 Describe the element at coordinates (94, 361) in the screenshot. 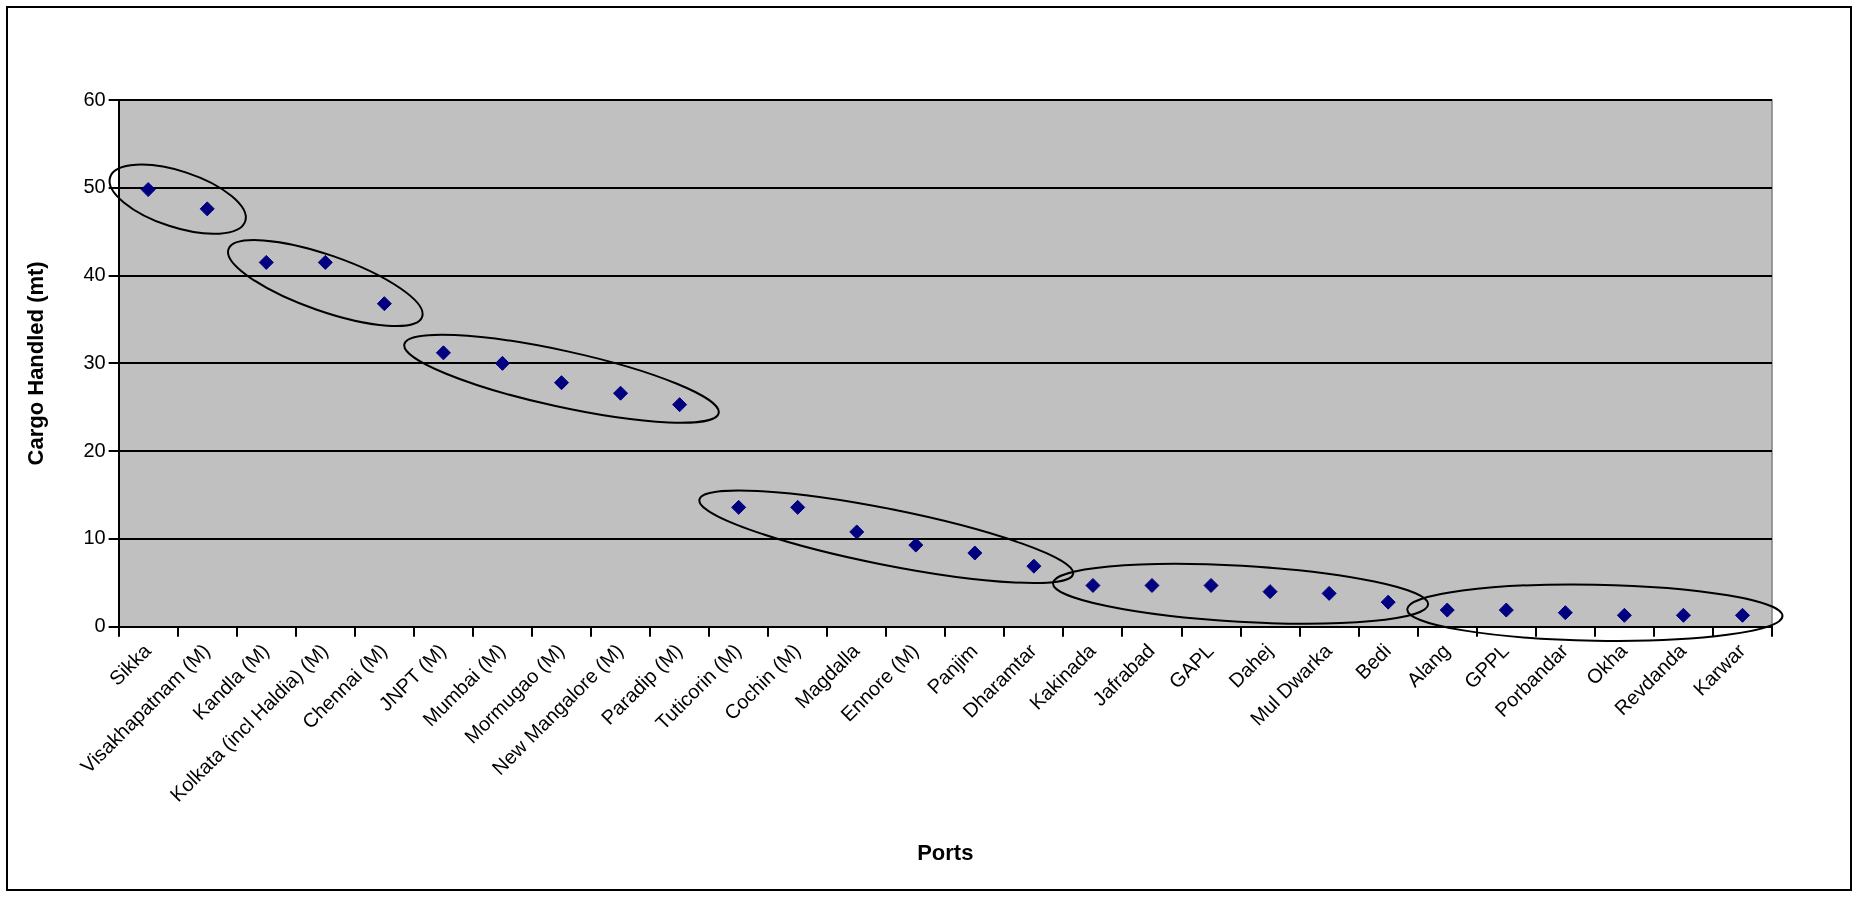

I see `y-tick-label: 30` at that location.